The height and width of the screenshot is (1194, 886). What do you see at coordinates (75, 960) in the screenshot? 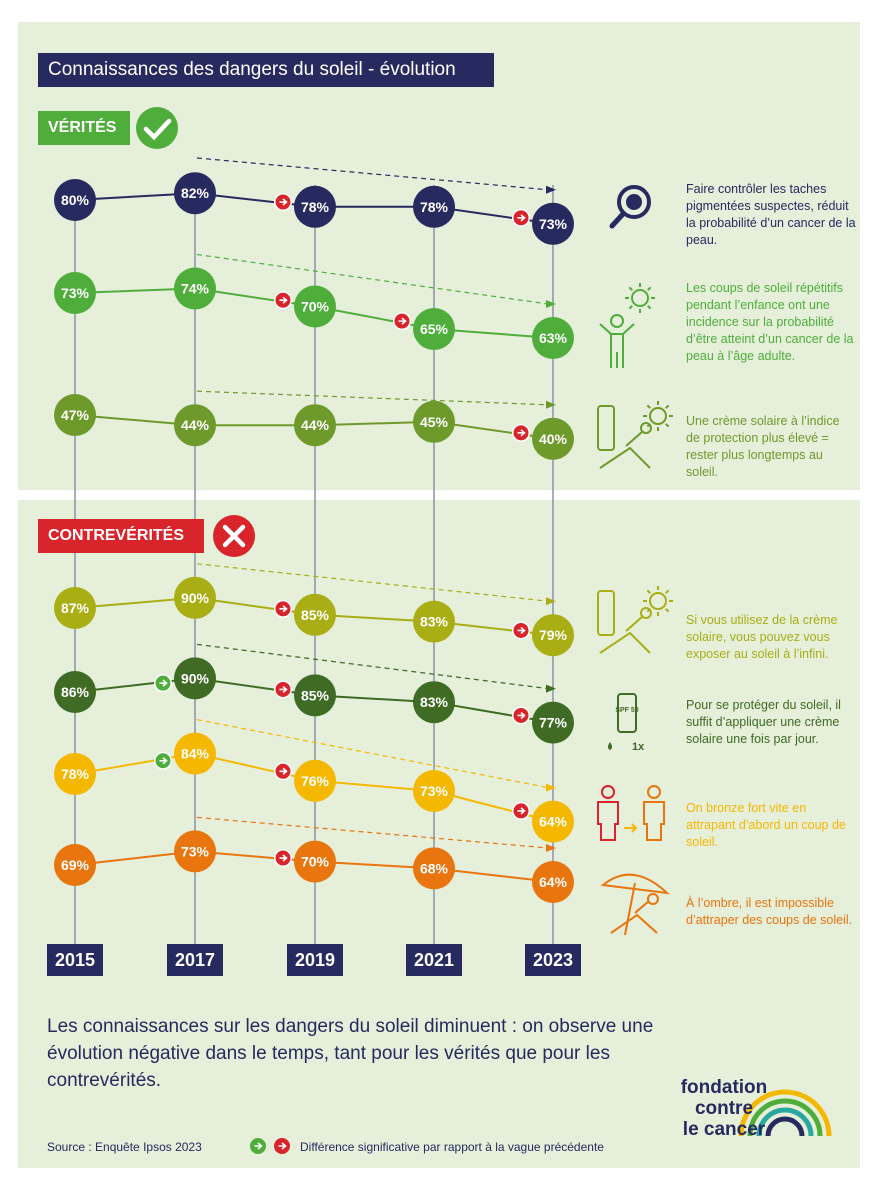
I see `year-label-2015: 2015` at bounding box center [75, 960].